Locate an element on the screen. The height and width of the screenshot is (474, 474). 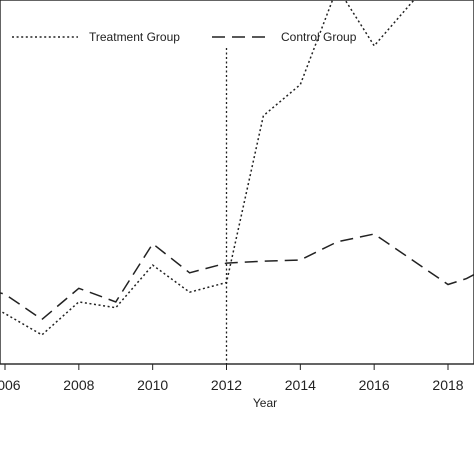
x-axis: 2006 2008 2010 2012 2014 2016 2018 is located at coordinates (232, 378).